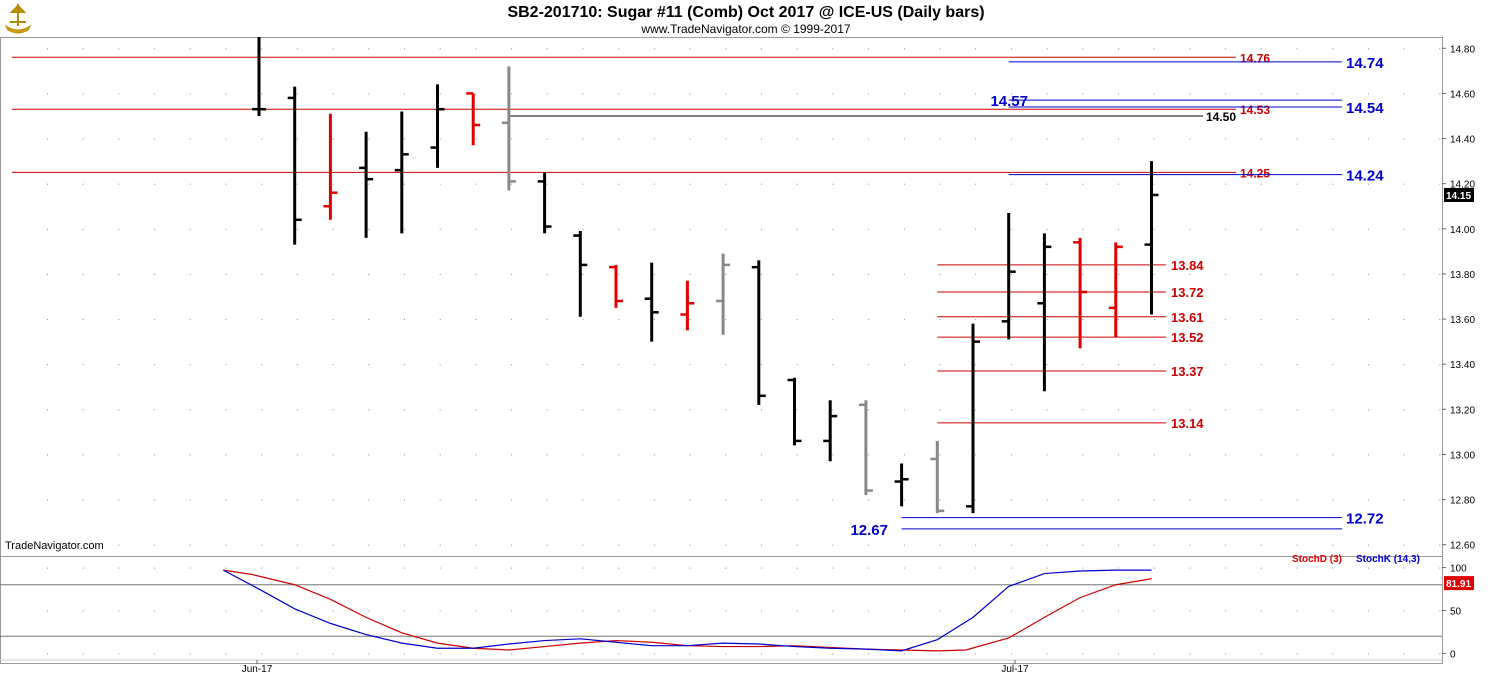 This screenshot has height=677, width=1492. I want to click on level-label: 13.61, so click(1187, 317).